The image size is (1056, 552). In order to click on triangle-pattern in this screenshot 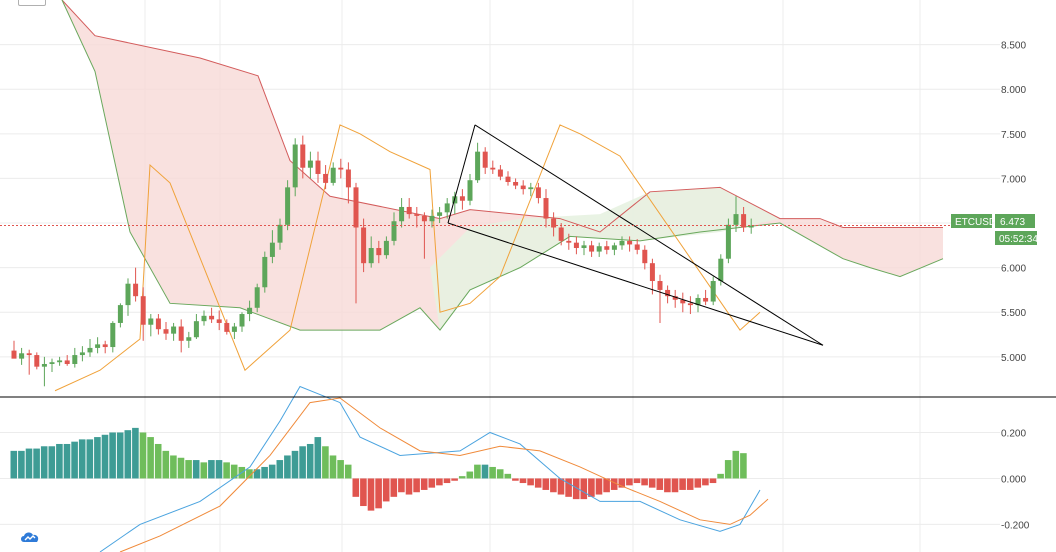, I will do `click(635, 235)`.